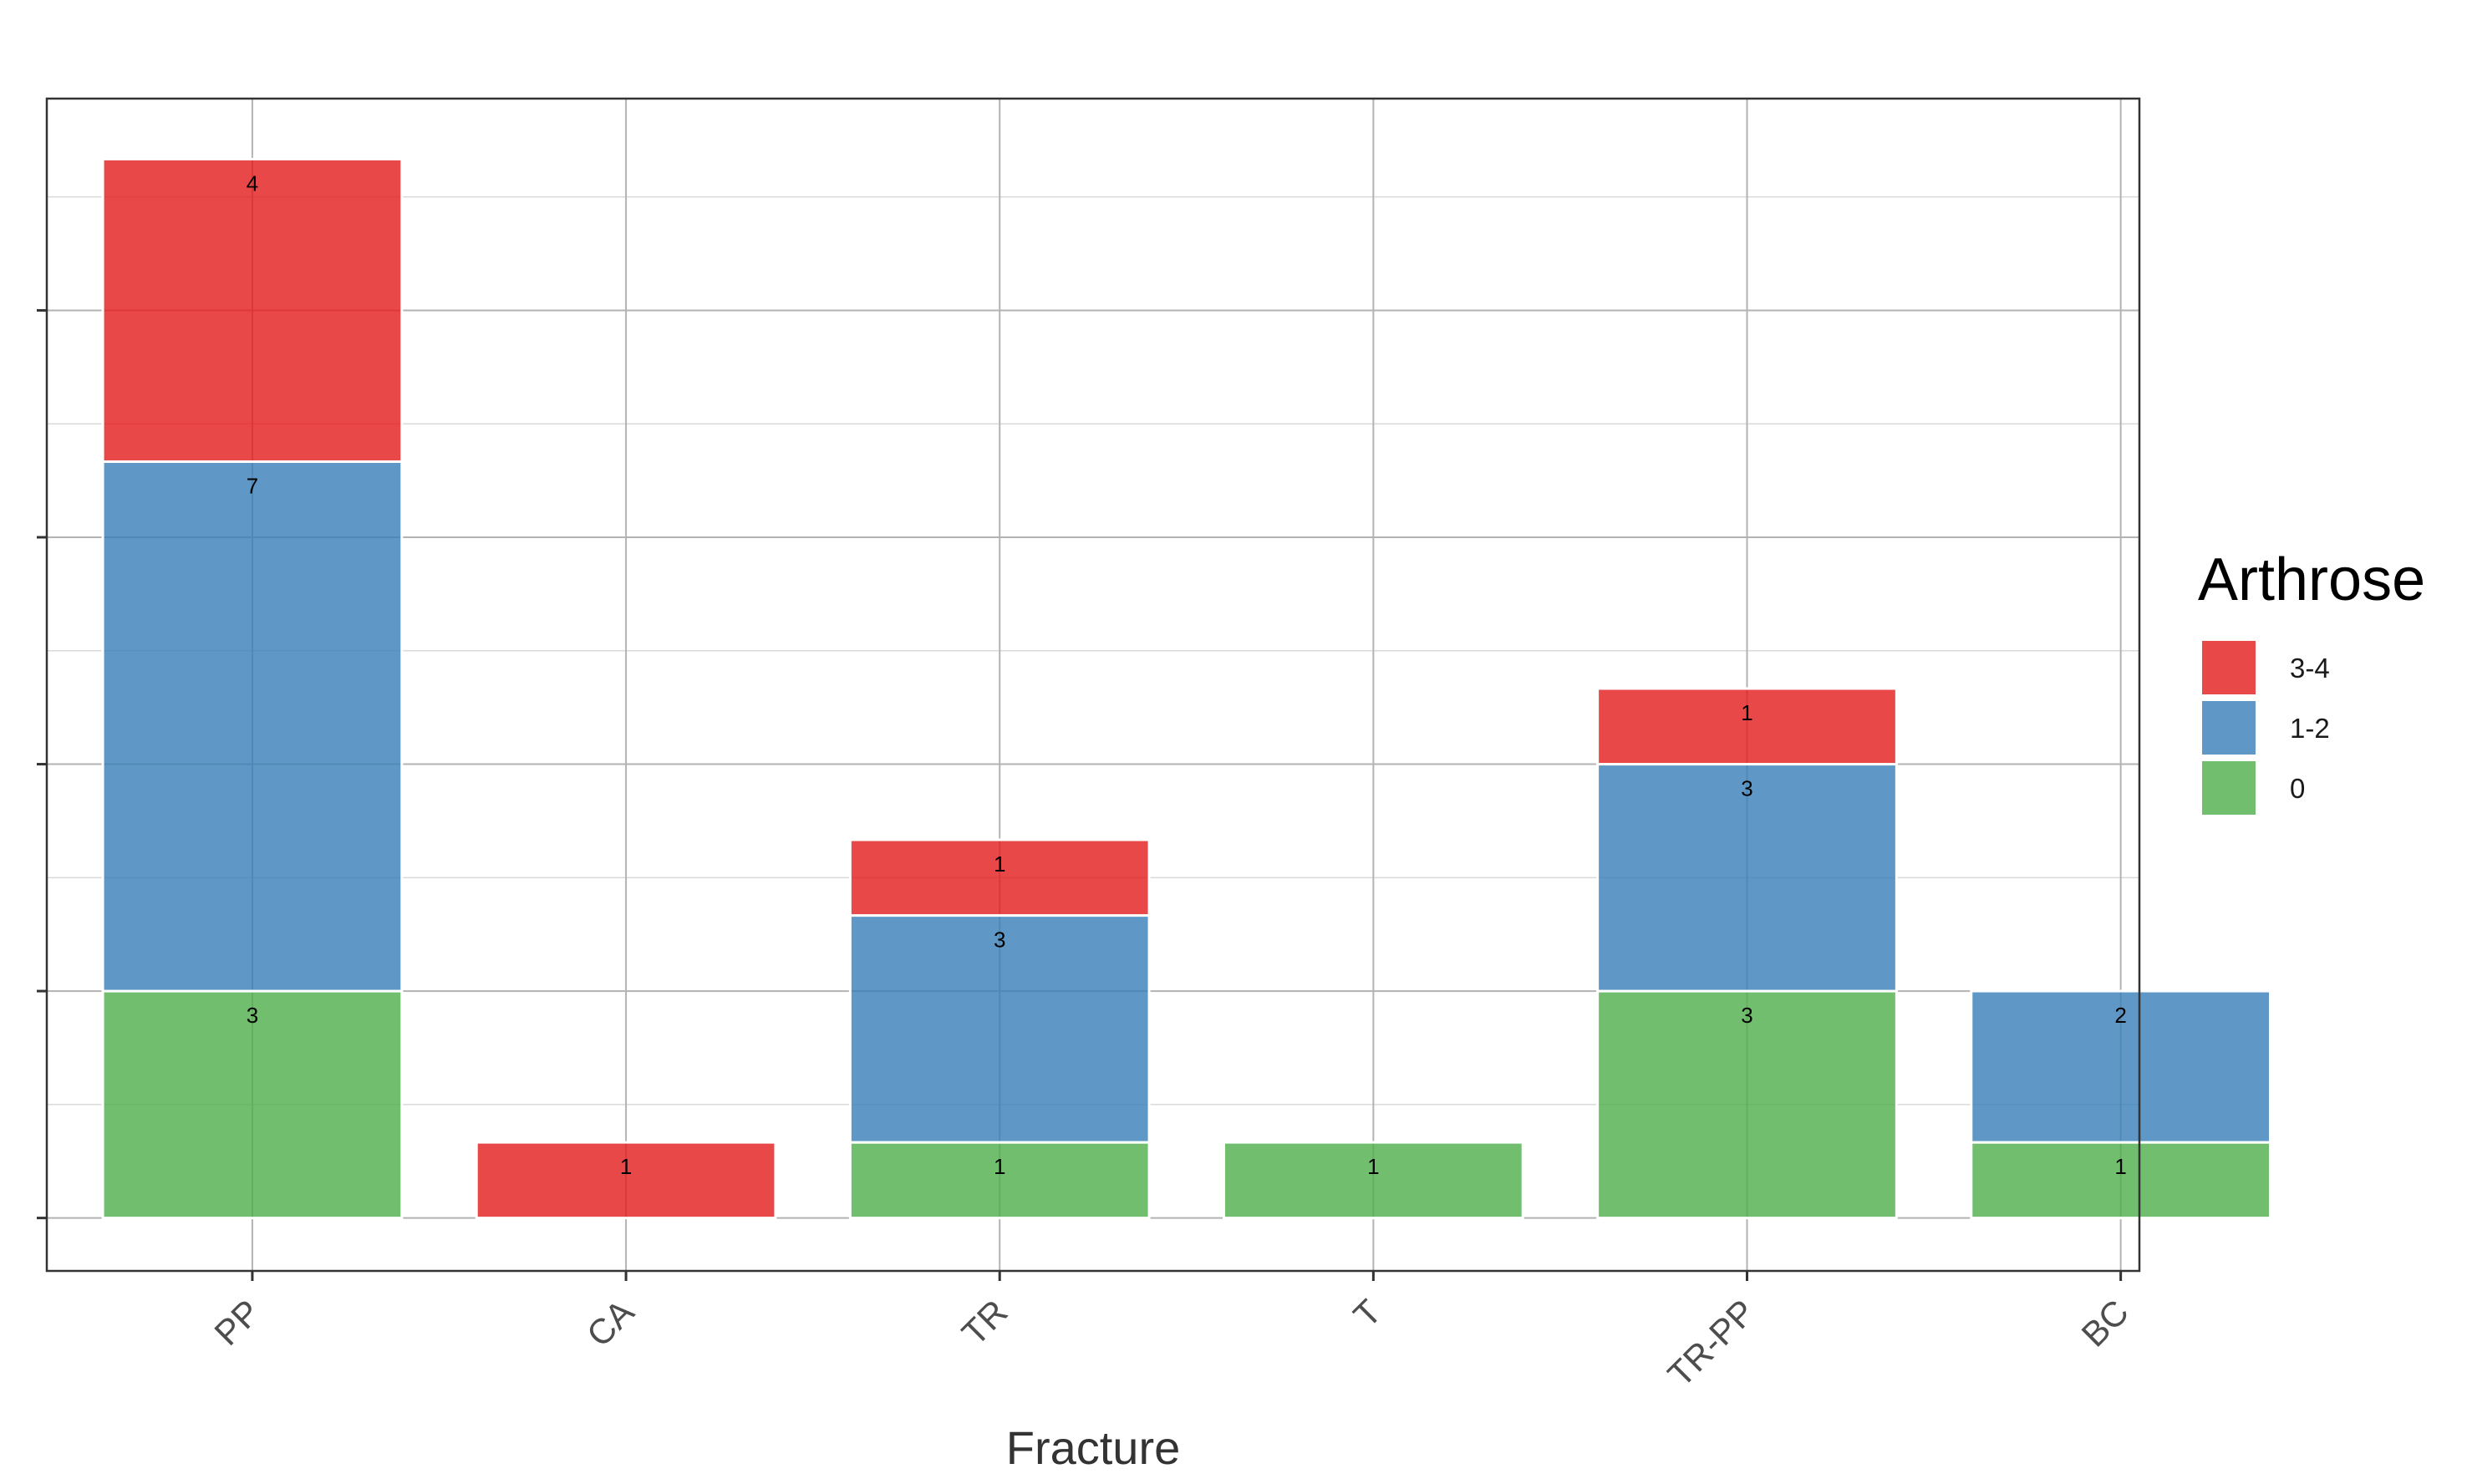 The height and width of the screenshot is (1484, 2467). What do you see at coordinates (252, 486) in the screenshot?
I see `bar-value-label: 7` at bounding box center [252, 486].